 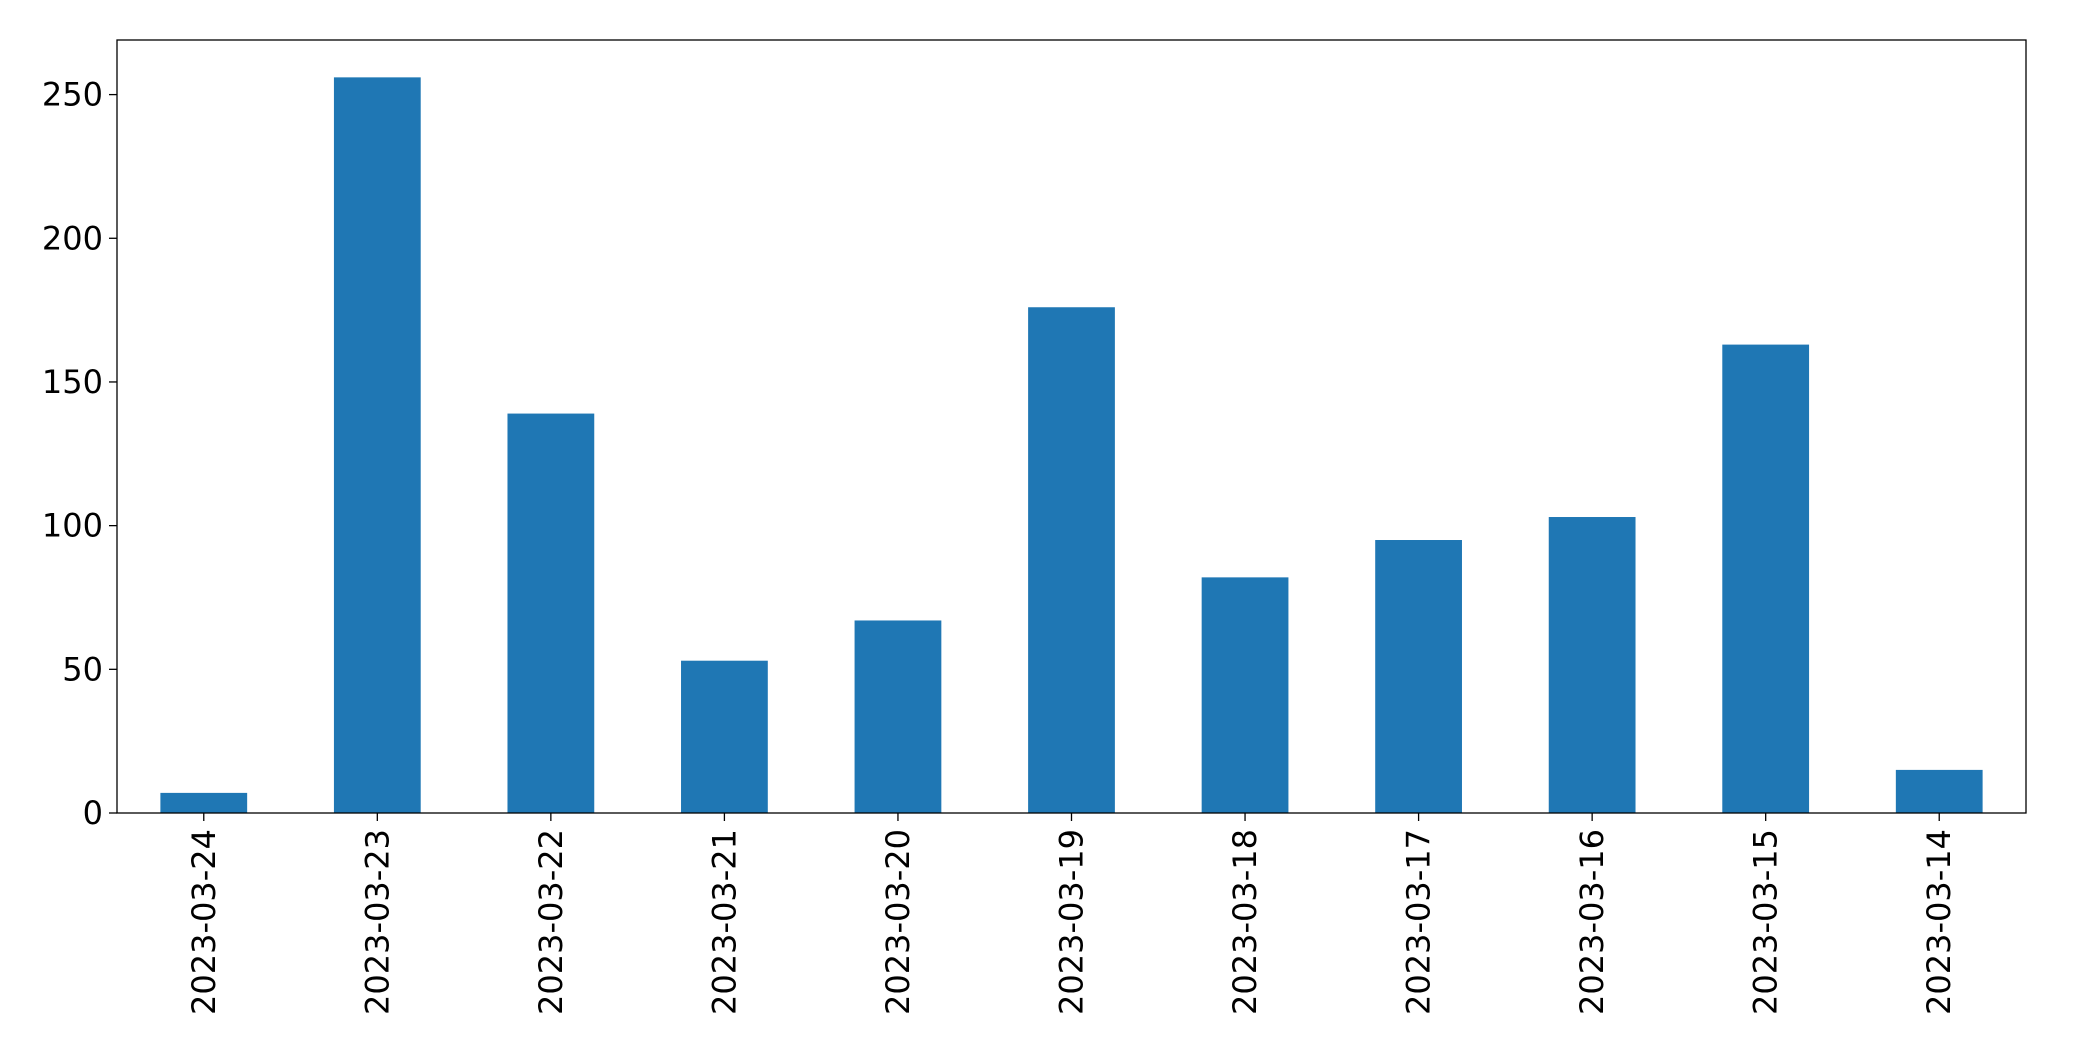 I want to click on y-tick-label: 100, so click(x=72, y=526).